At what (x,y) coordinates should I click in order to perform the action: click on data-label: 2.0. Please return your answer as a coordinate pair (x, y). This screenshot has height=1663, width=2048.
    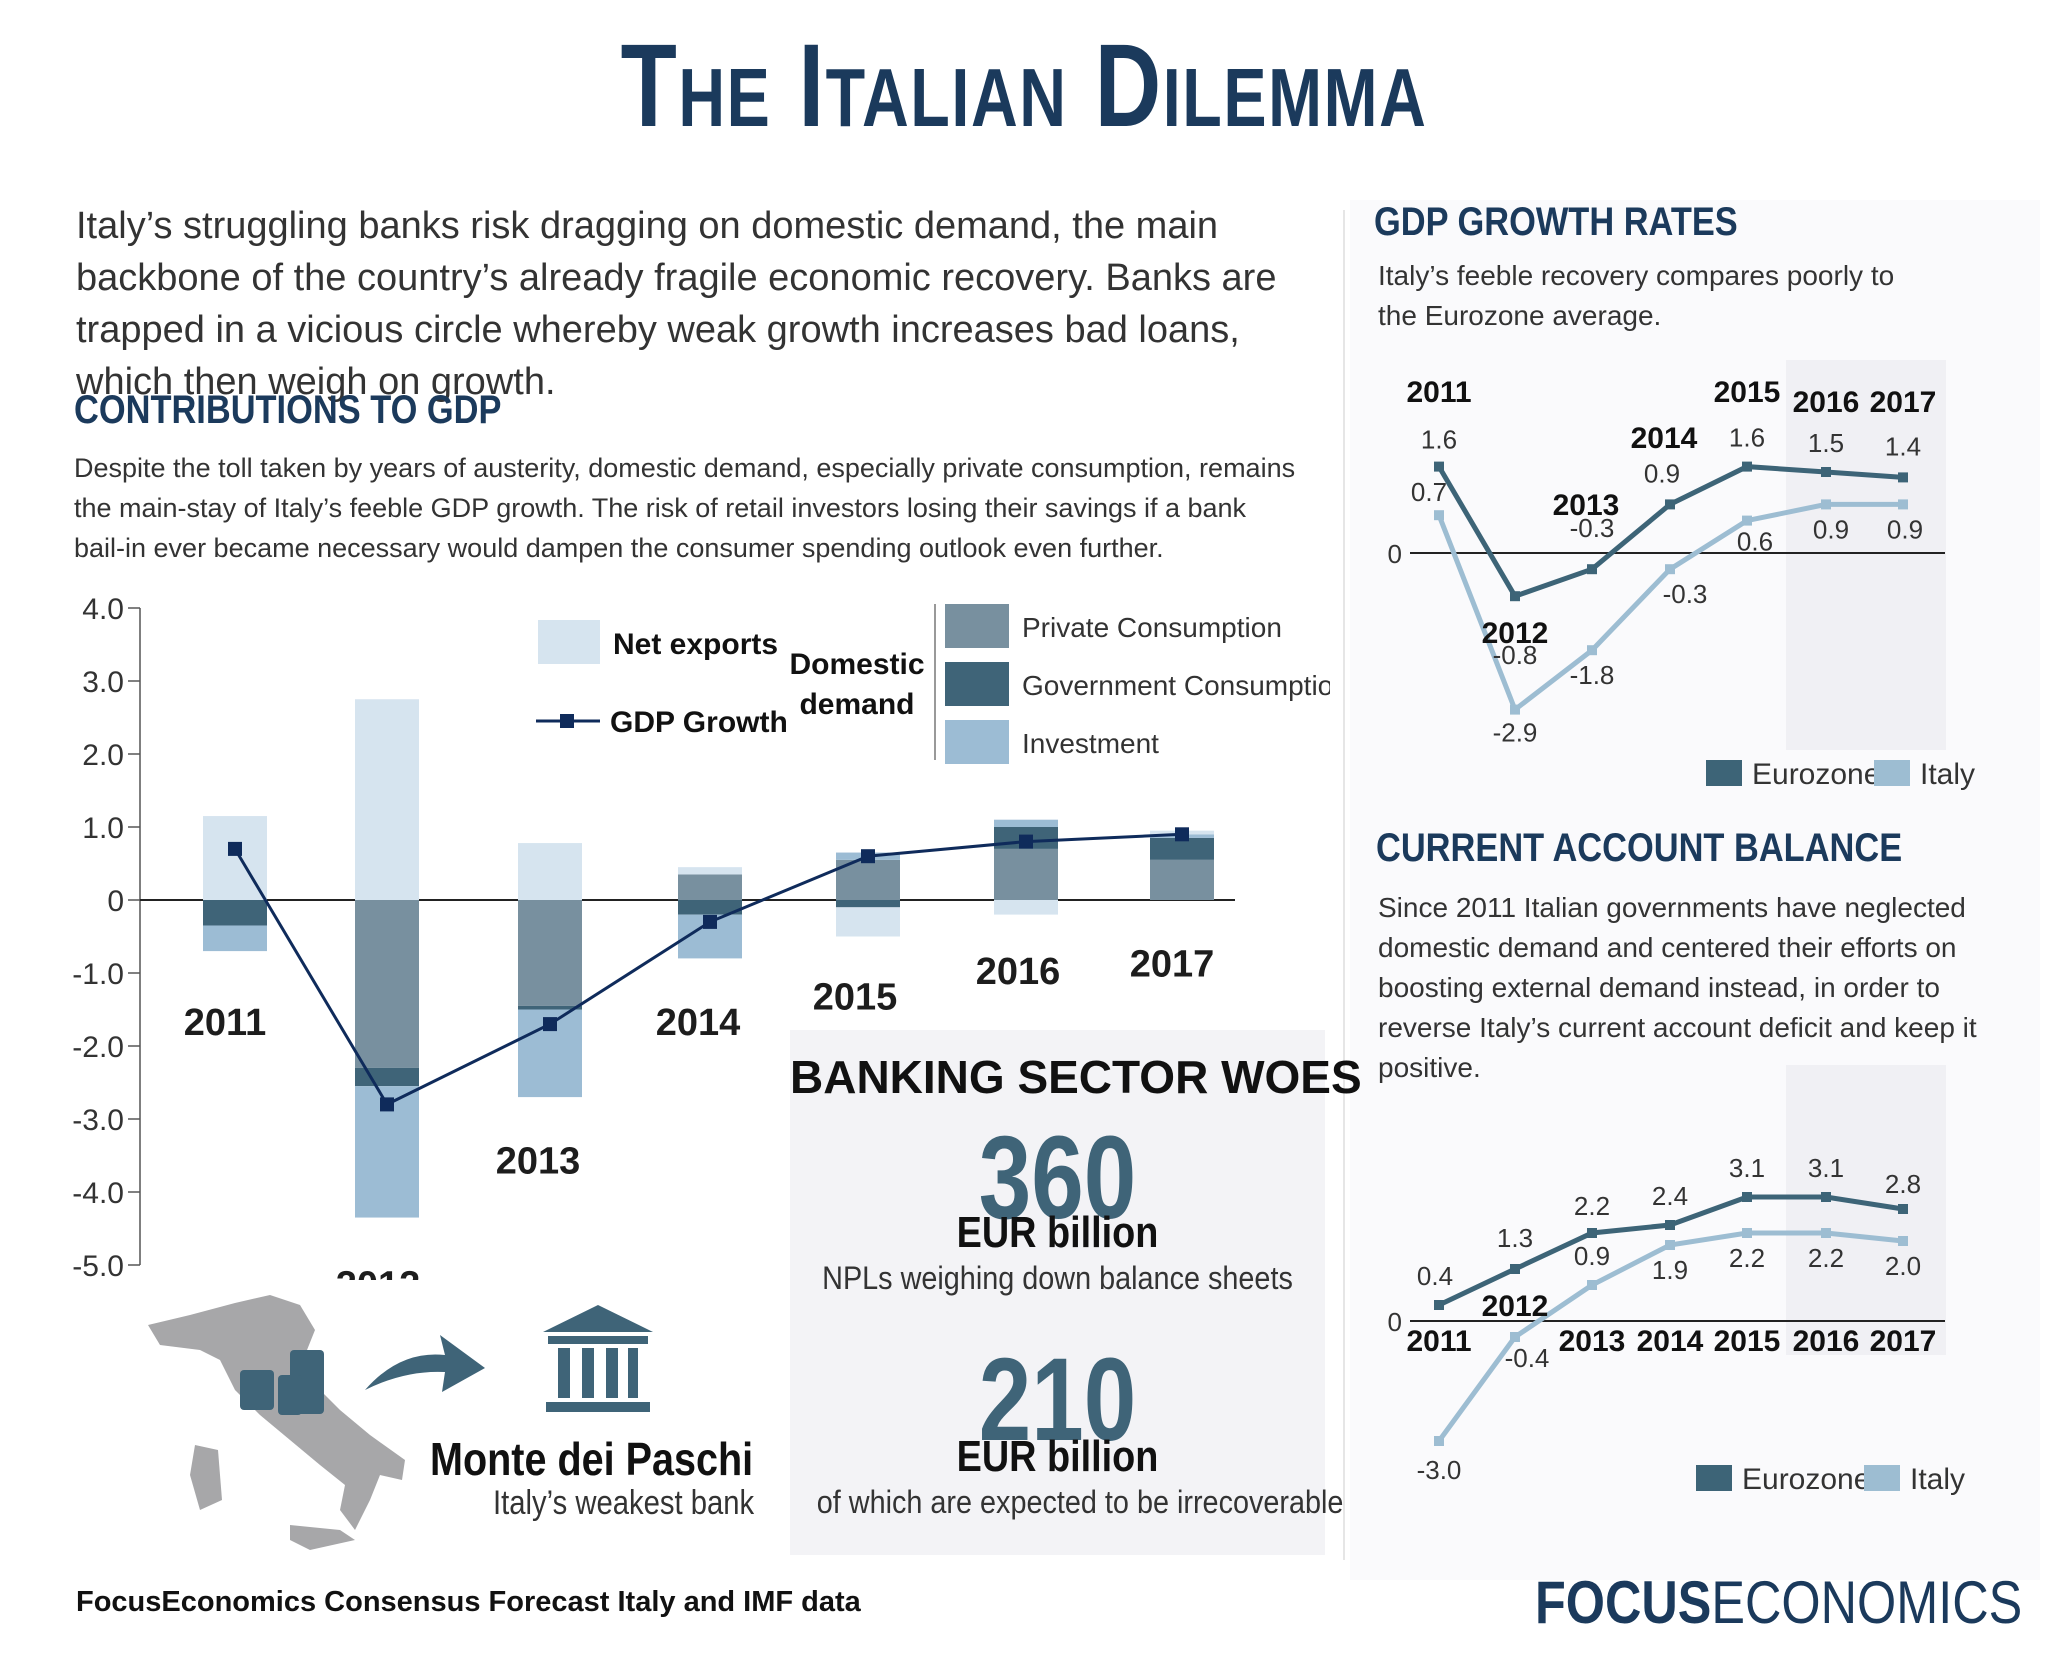
    Looking at the image, I should click on (1903, 1266).